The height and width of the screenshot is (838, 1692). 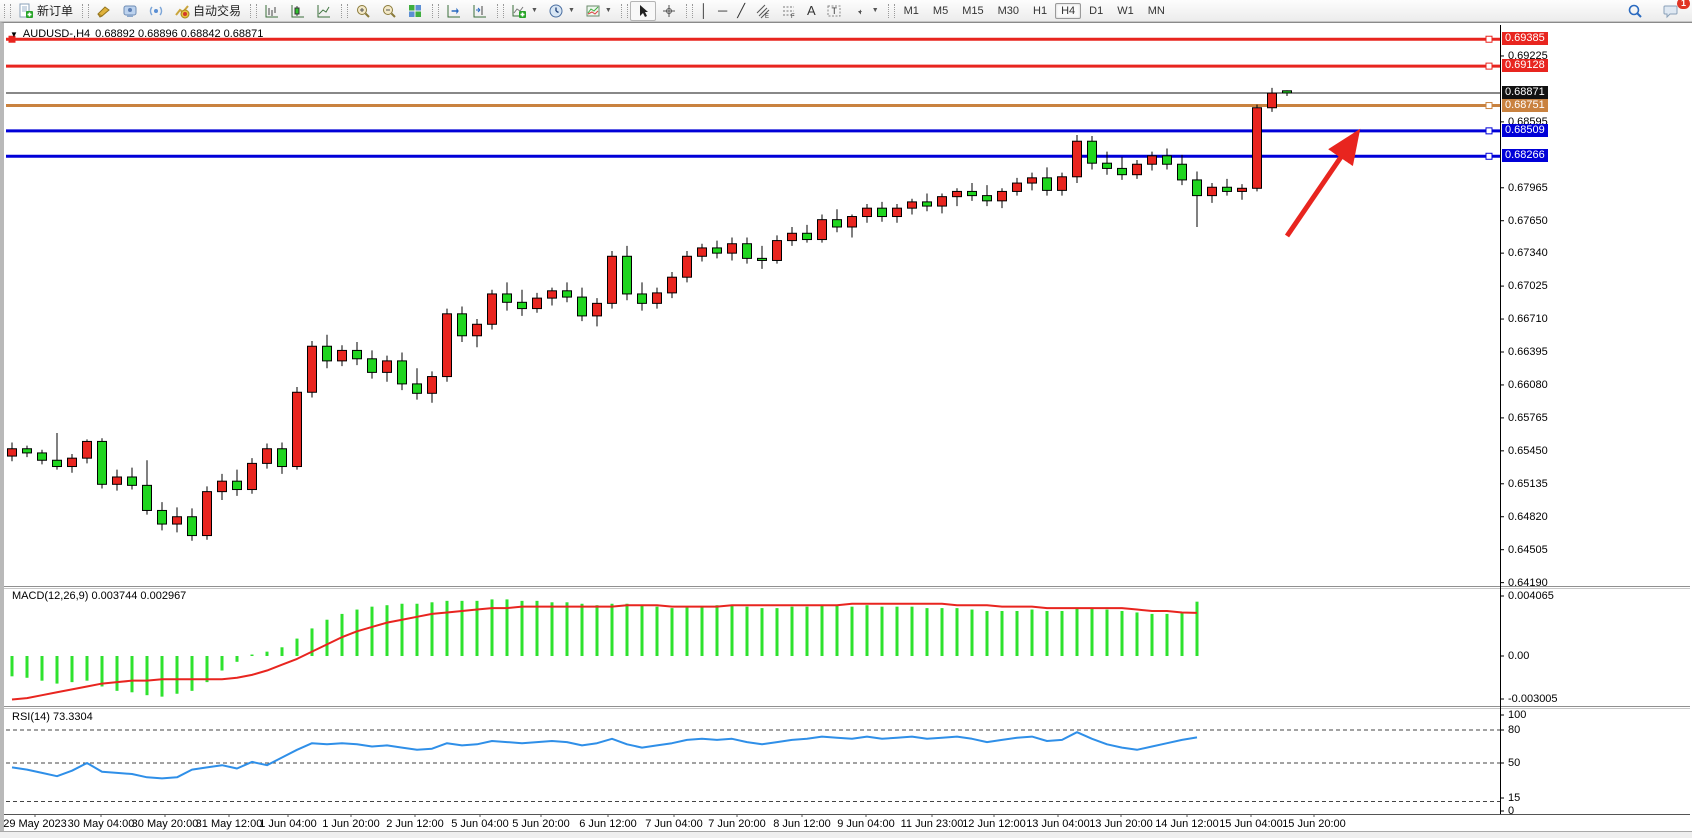 I want to click on search-button, so click(x=1635, y=11).